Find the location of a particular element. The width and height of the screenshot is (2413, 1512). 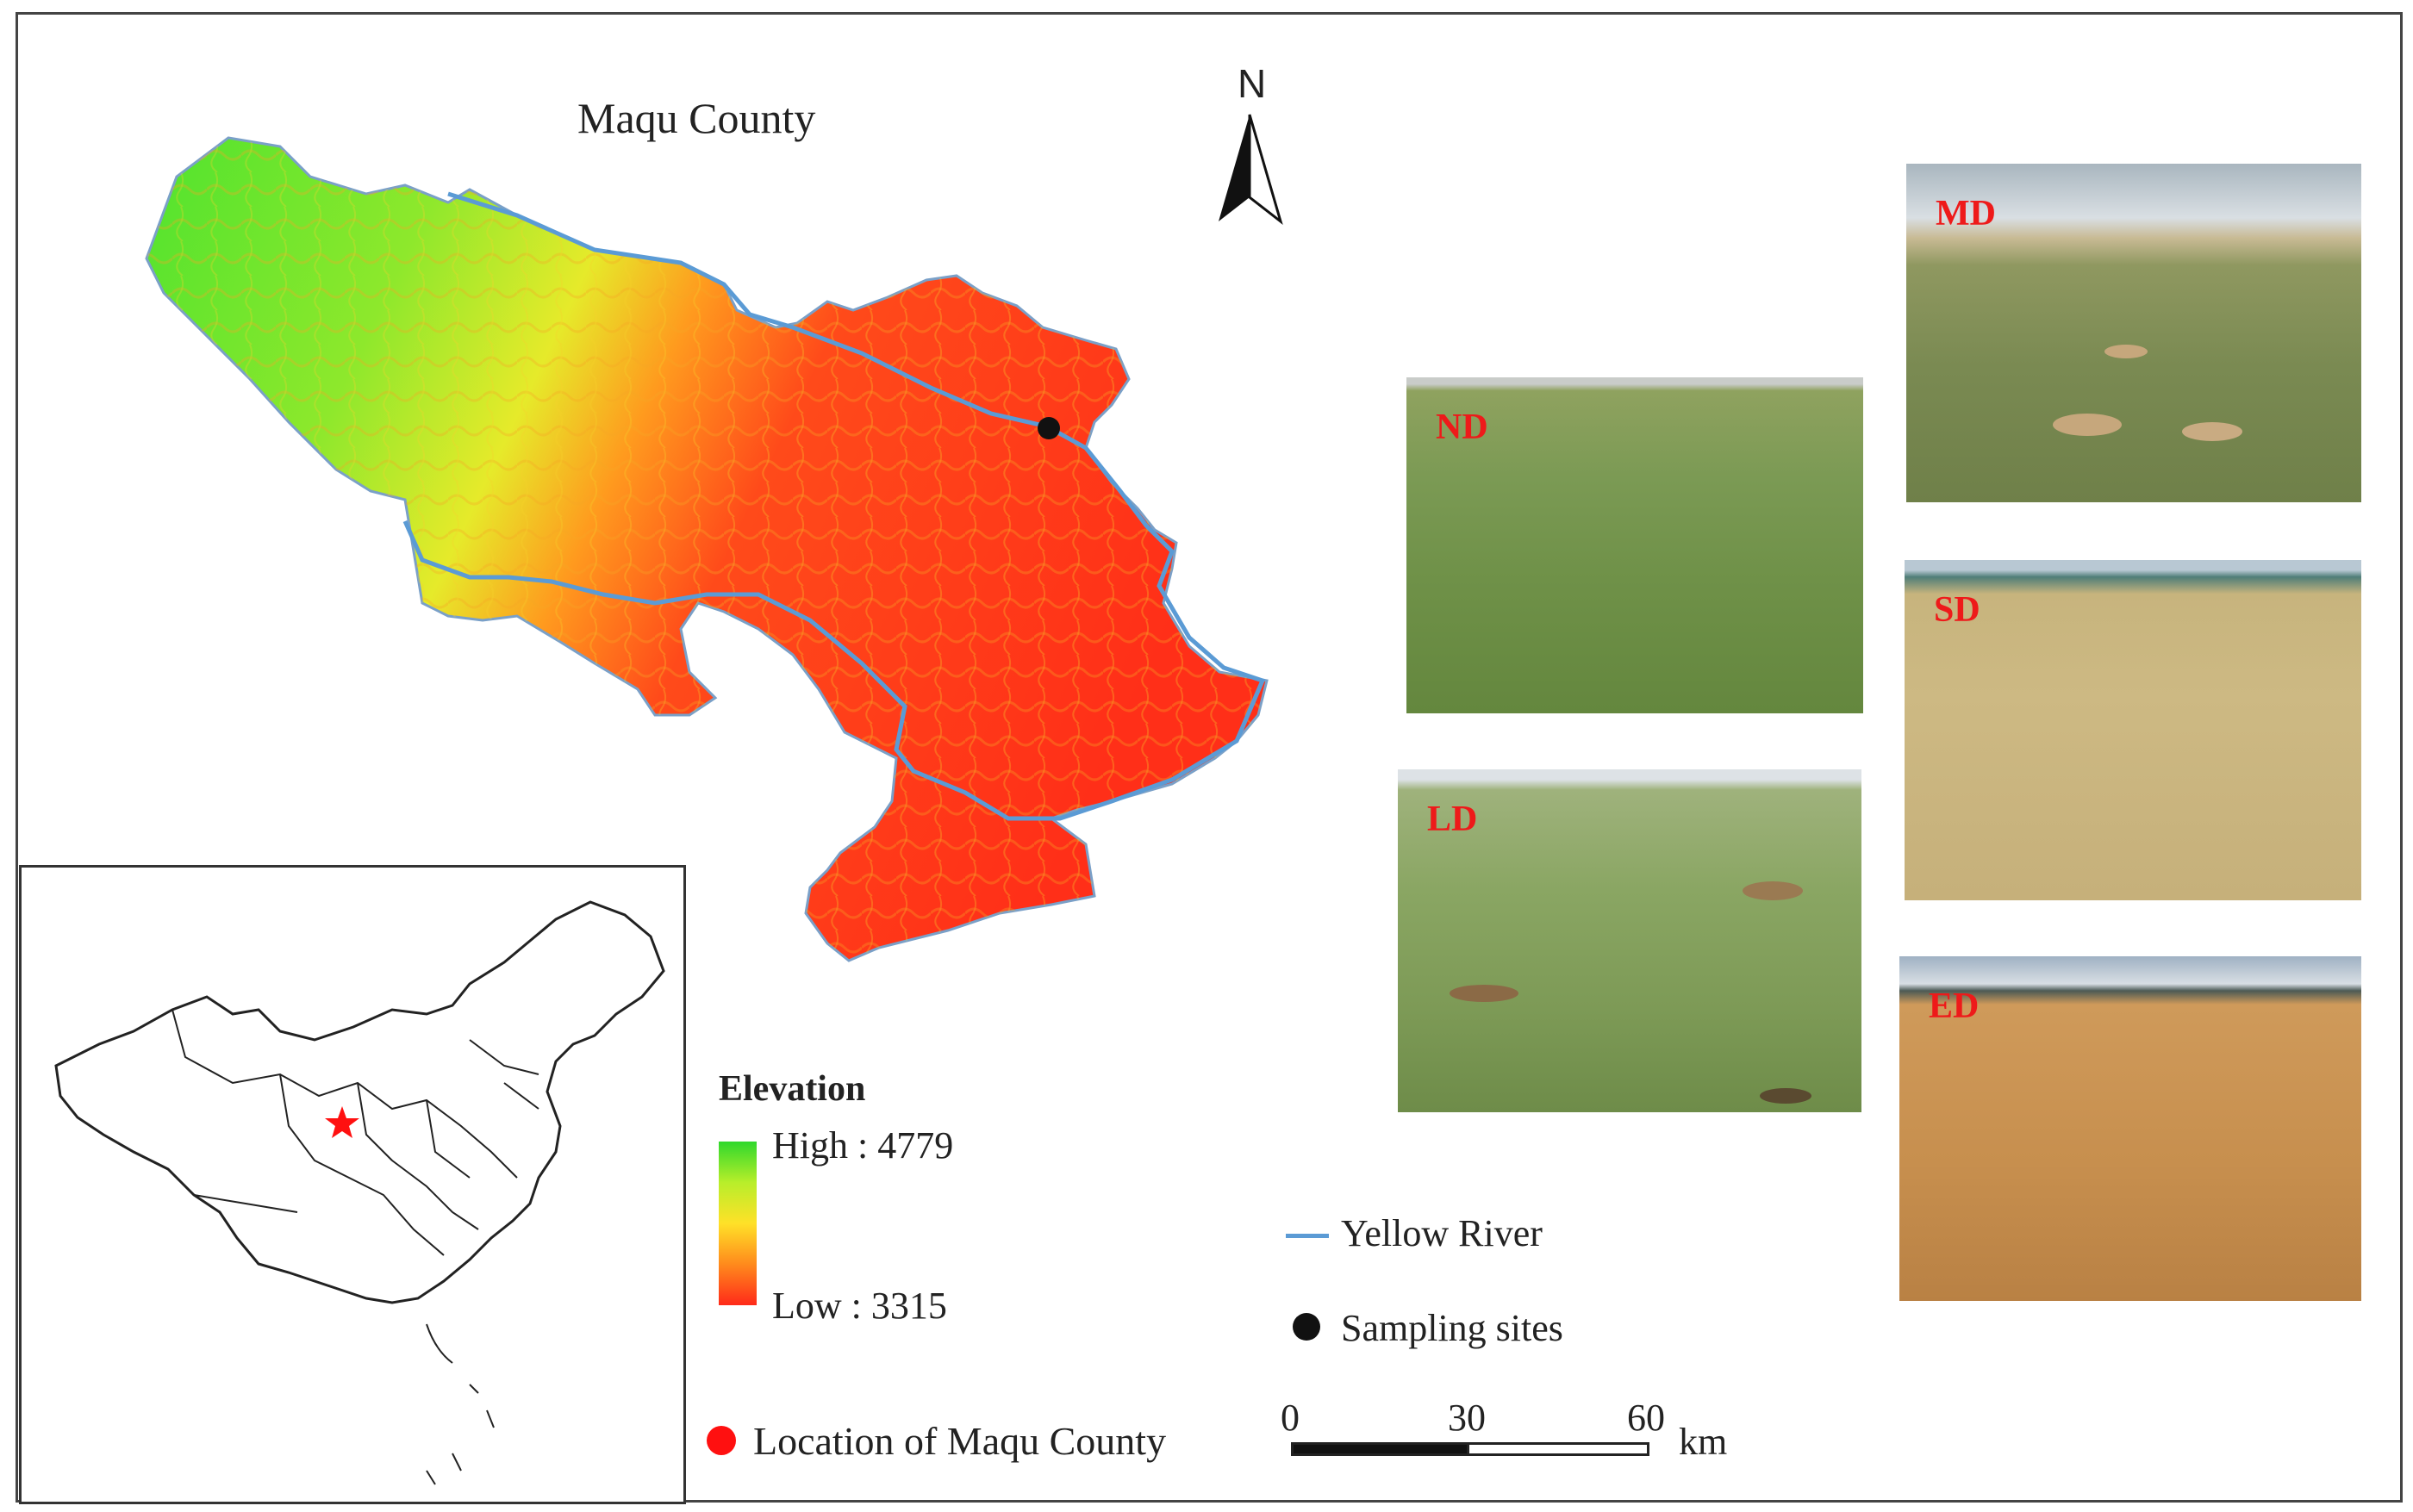

scale-bar-black is located at coordinates (1380, 1449).